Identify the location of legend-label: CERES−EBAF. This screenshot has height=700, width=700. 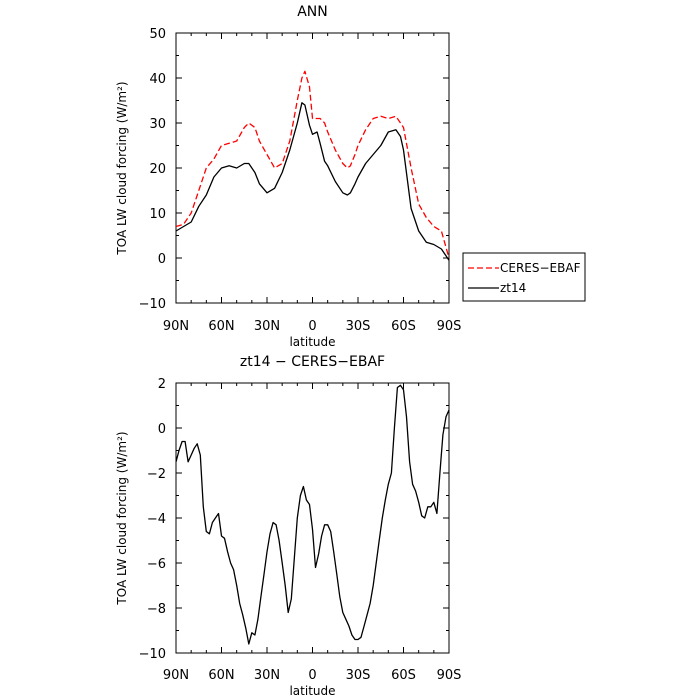
(540, 268).